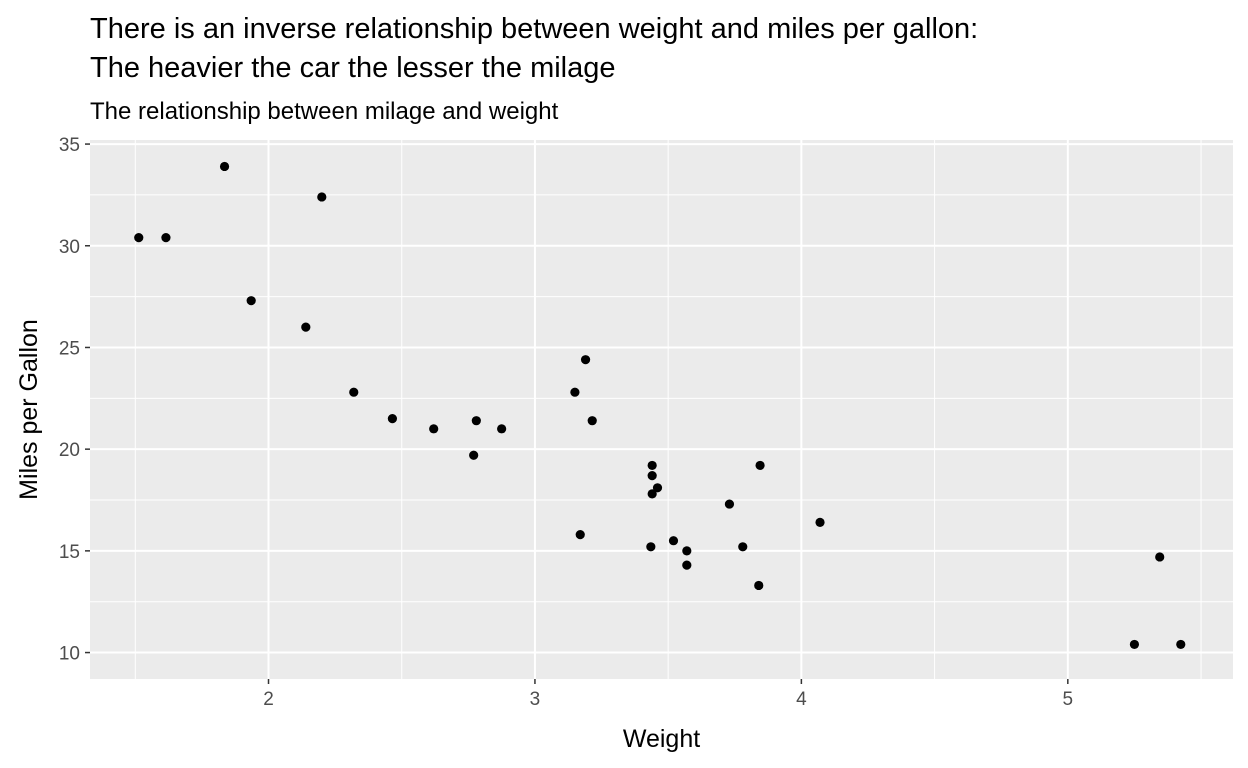 Image resolution: width=1248 pixels, height=768 pixels. What do you see at coordinates (29, 409) in the screenshot?
I see `y-axis-title: Miles per Gallon` at bounding box center [29, 409].